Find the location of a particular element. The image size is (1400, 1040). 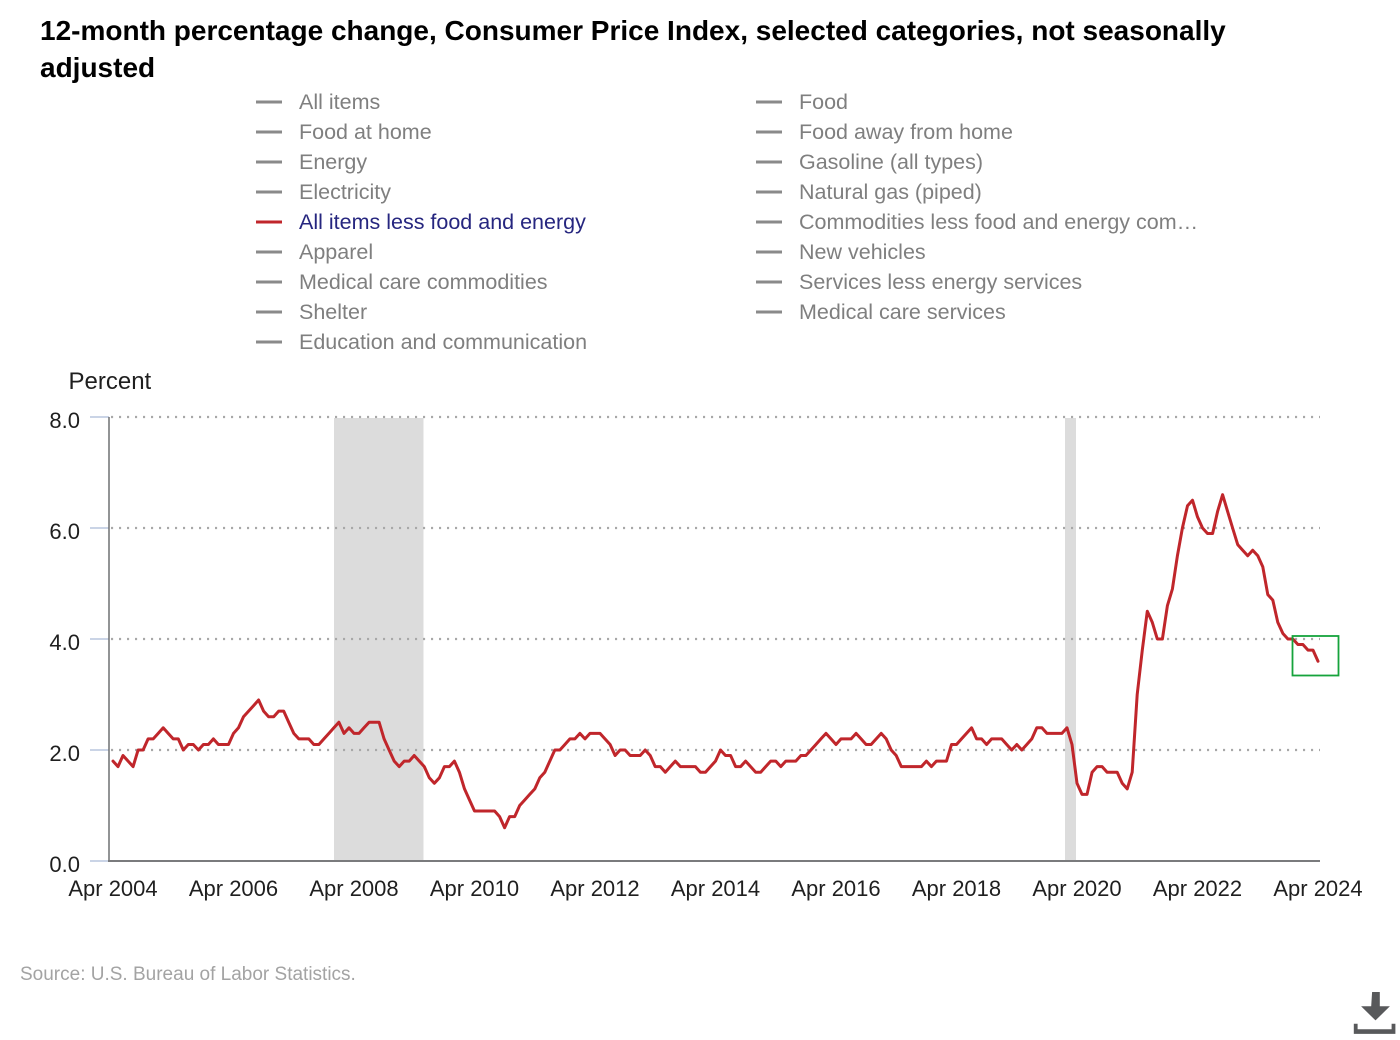

svg-text: Gasoline (all types) is located at coordinates (891, 162).